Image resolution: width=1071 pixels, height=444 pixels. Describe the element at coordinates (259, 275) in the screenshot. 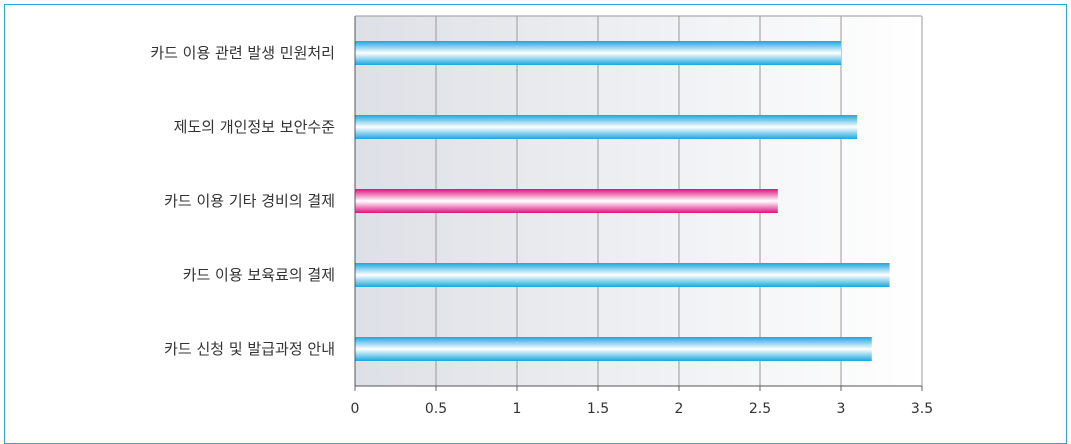

I see `category-label: 카드 이용 보육료의 결제` at that location.